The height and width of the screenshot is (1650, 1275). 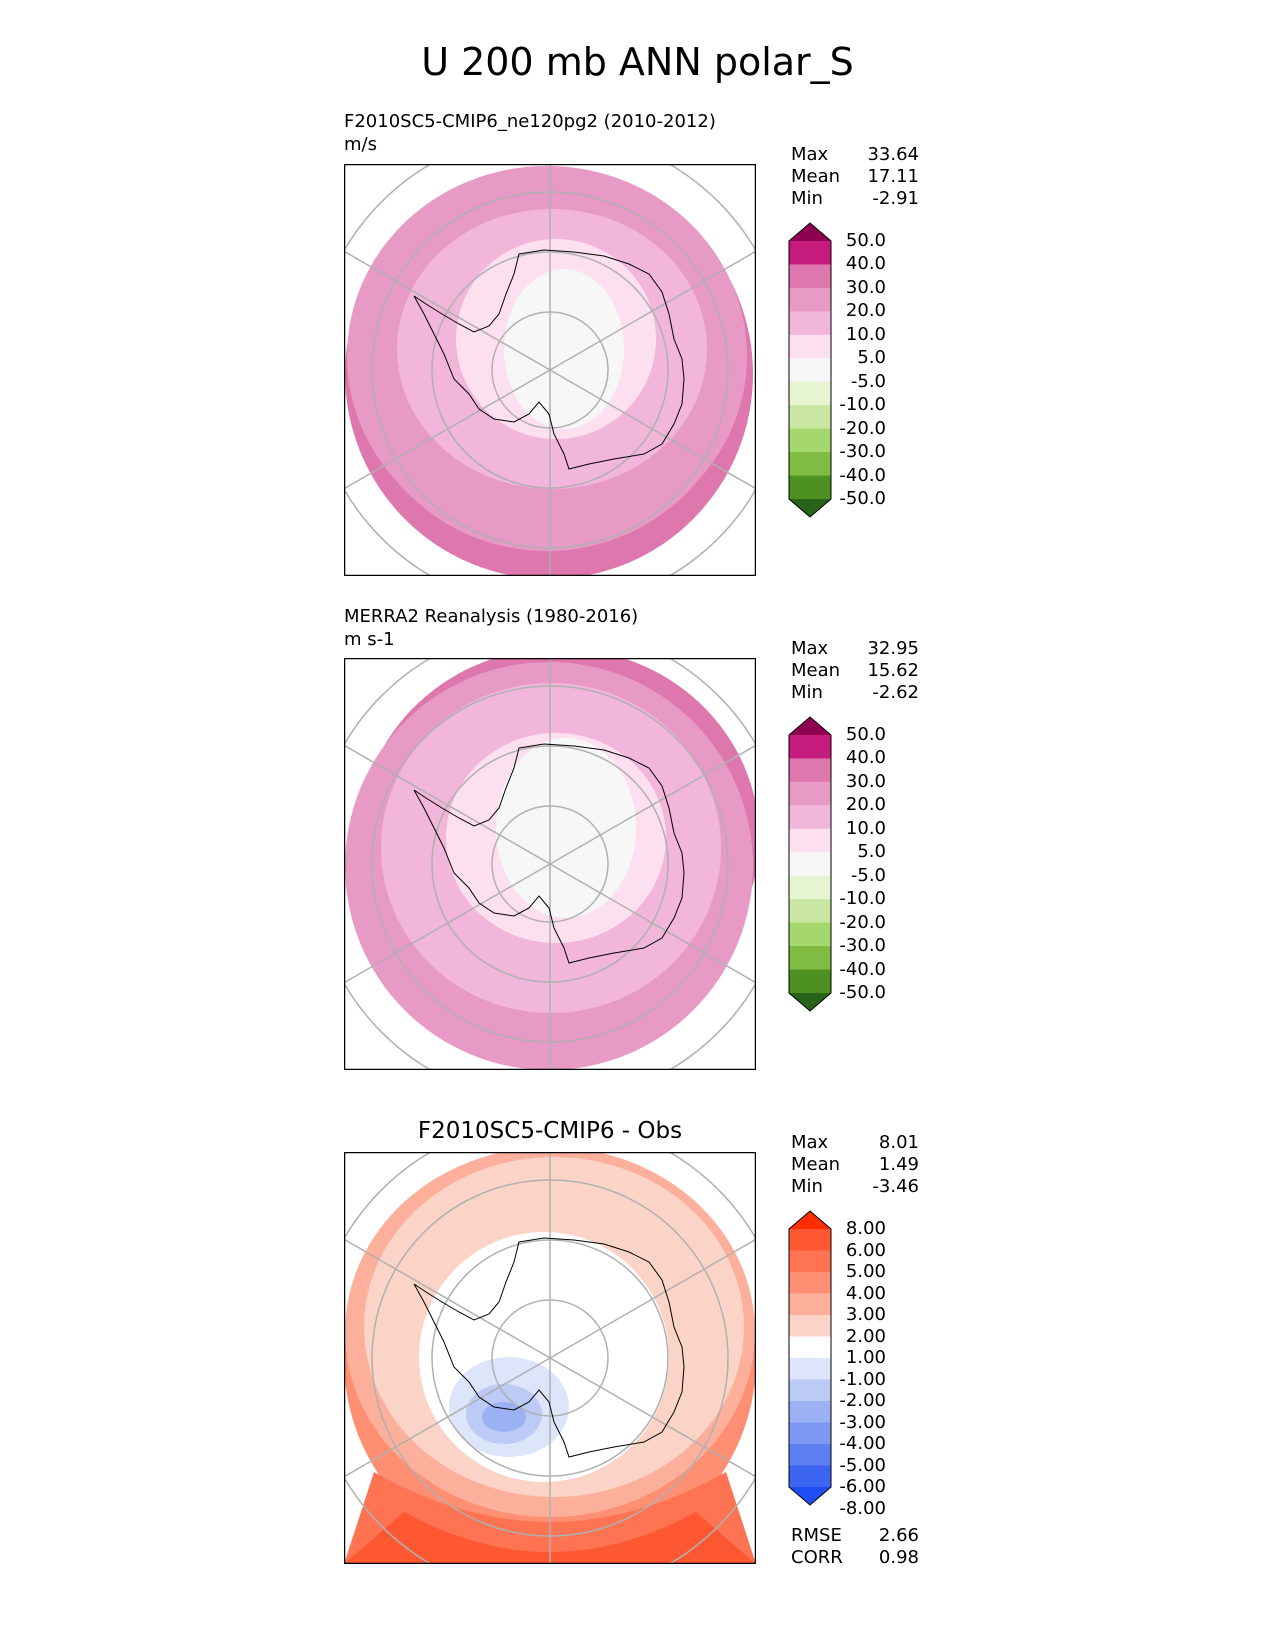 I want to click on stat-value: -2.62, so click(x=895, y=692).